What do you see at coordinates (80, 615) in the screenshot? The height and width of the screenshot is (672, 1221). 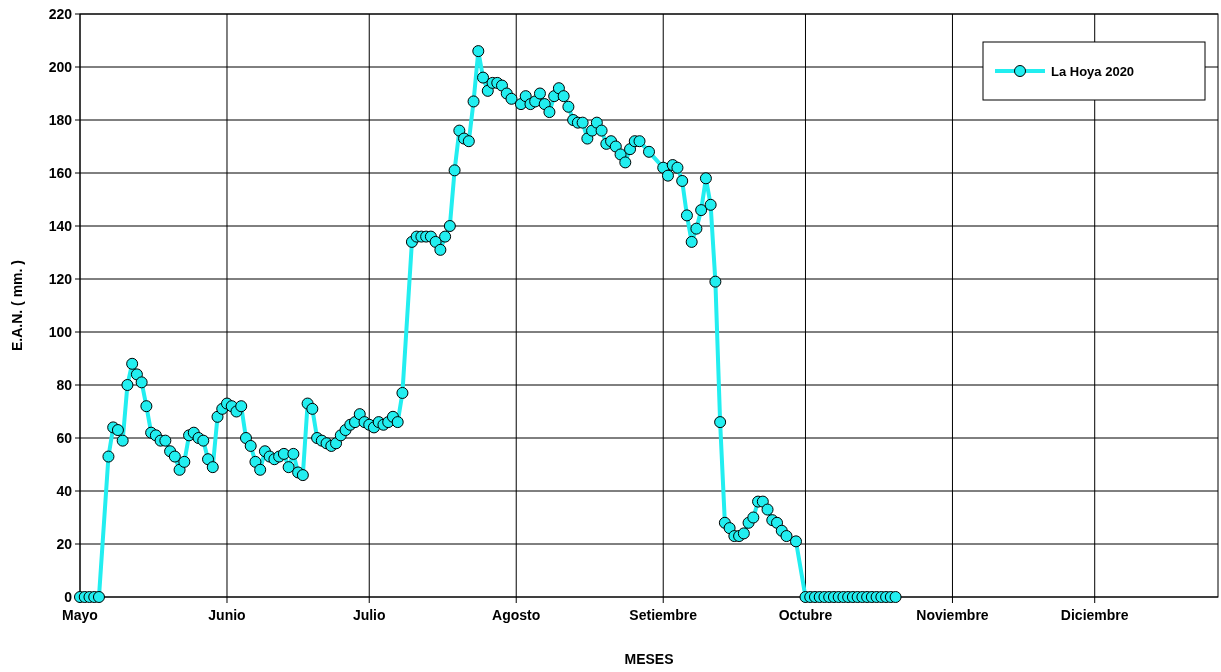 I see `x-tick-label: Mayo` at bounding box center [80, 615].